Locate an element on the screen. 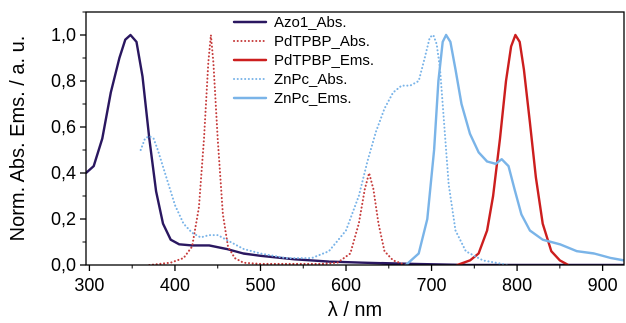 This screenshot has width=626, height=323. x-tick-label: 400 is located at coordinates (175, 285).